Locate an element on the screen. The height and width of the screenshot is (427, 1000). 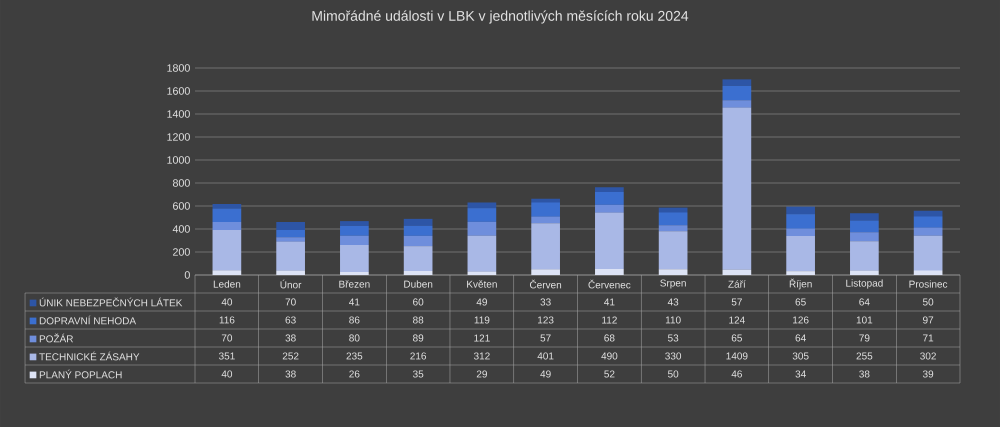
x-tick-label: Březen is located at coordinates (354, 284).